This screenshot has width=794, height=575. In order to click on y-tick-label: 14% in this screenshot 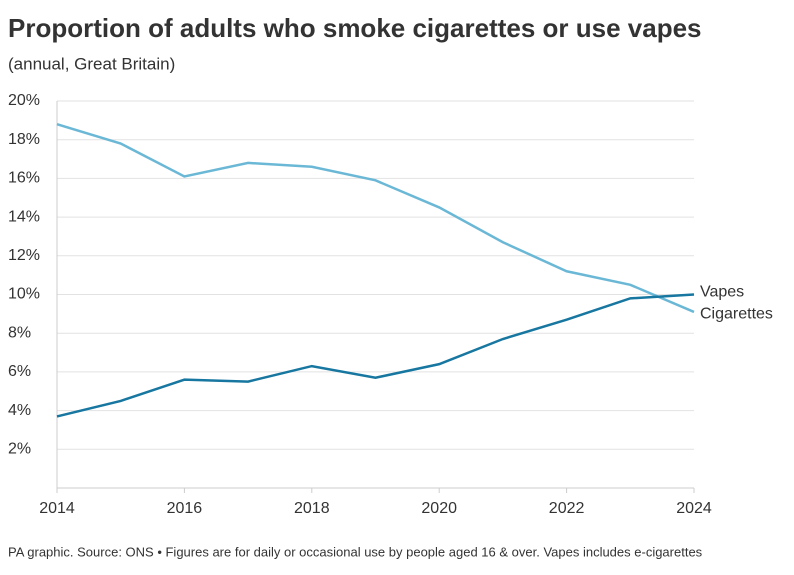, I will do `click(24, 216)`.